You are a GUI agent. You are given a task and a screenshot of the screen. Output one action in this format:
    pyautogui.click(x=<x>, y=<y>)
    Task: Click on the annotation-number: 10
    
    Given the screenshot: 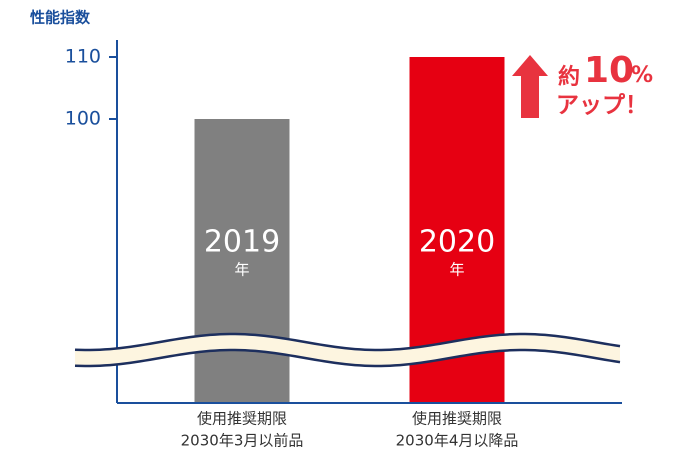 What is the action you would take?
    pyautogui.click(x=609, y=70)
    